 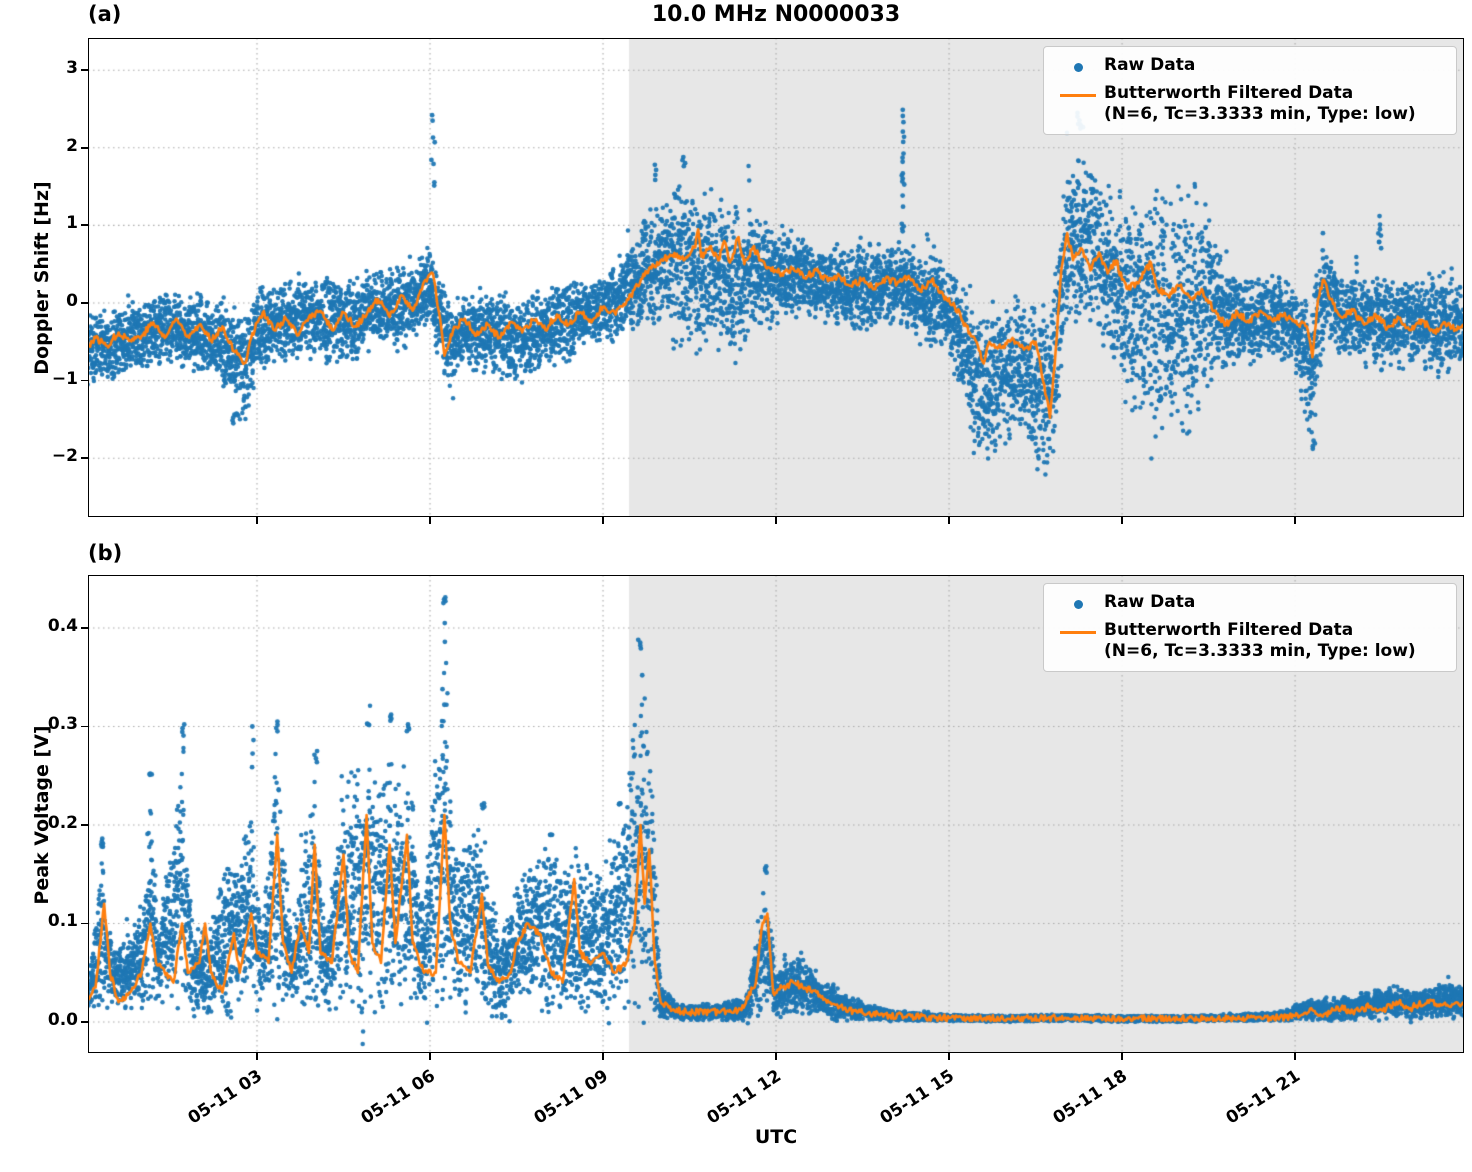 What do you see at coordinates (72, 300) in the screenshot?
I see `y-tick-label: 0` at bounding box center [72, 300].